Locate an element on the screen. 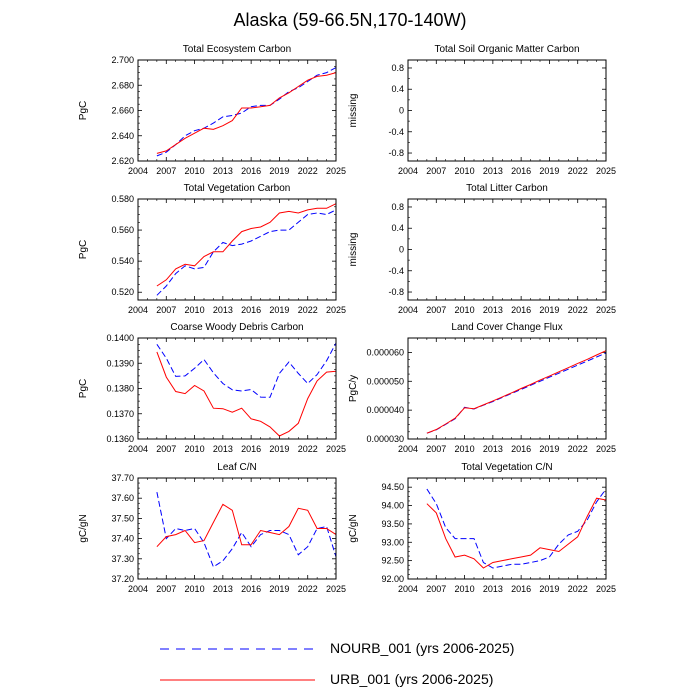 The image size is (700, 700). y-tick-label: 93.00 is located at coordinates (392, 542).